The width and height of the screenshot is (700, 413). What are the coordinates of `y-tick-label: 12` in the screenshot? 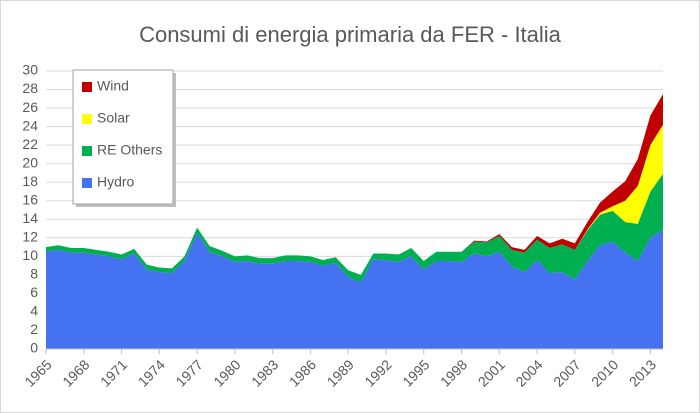 It's located at (30, 237).